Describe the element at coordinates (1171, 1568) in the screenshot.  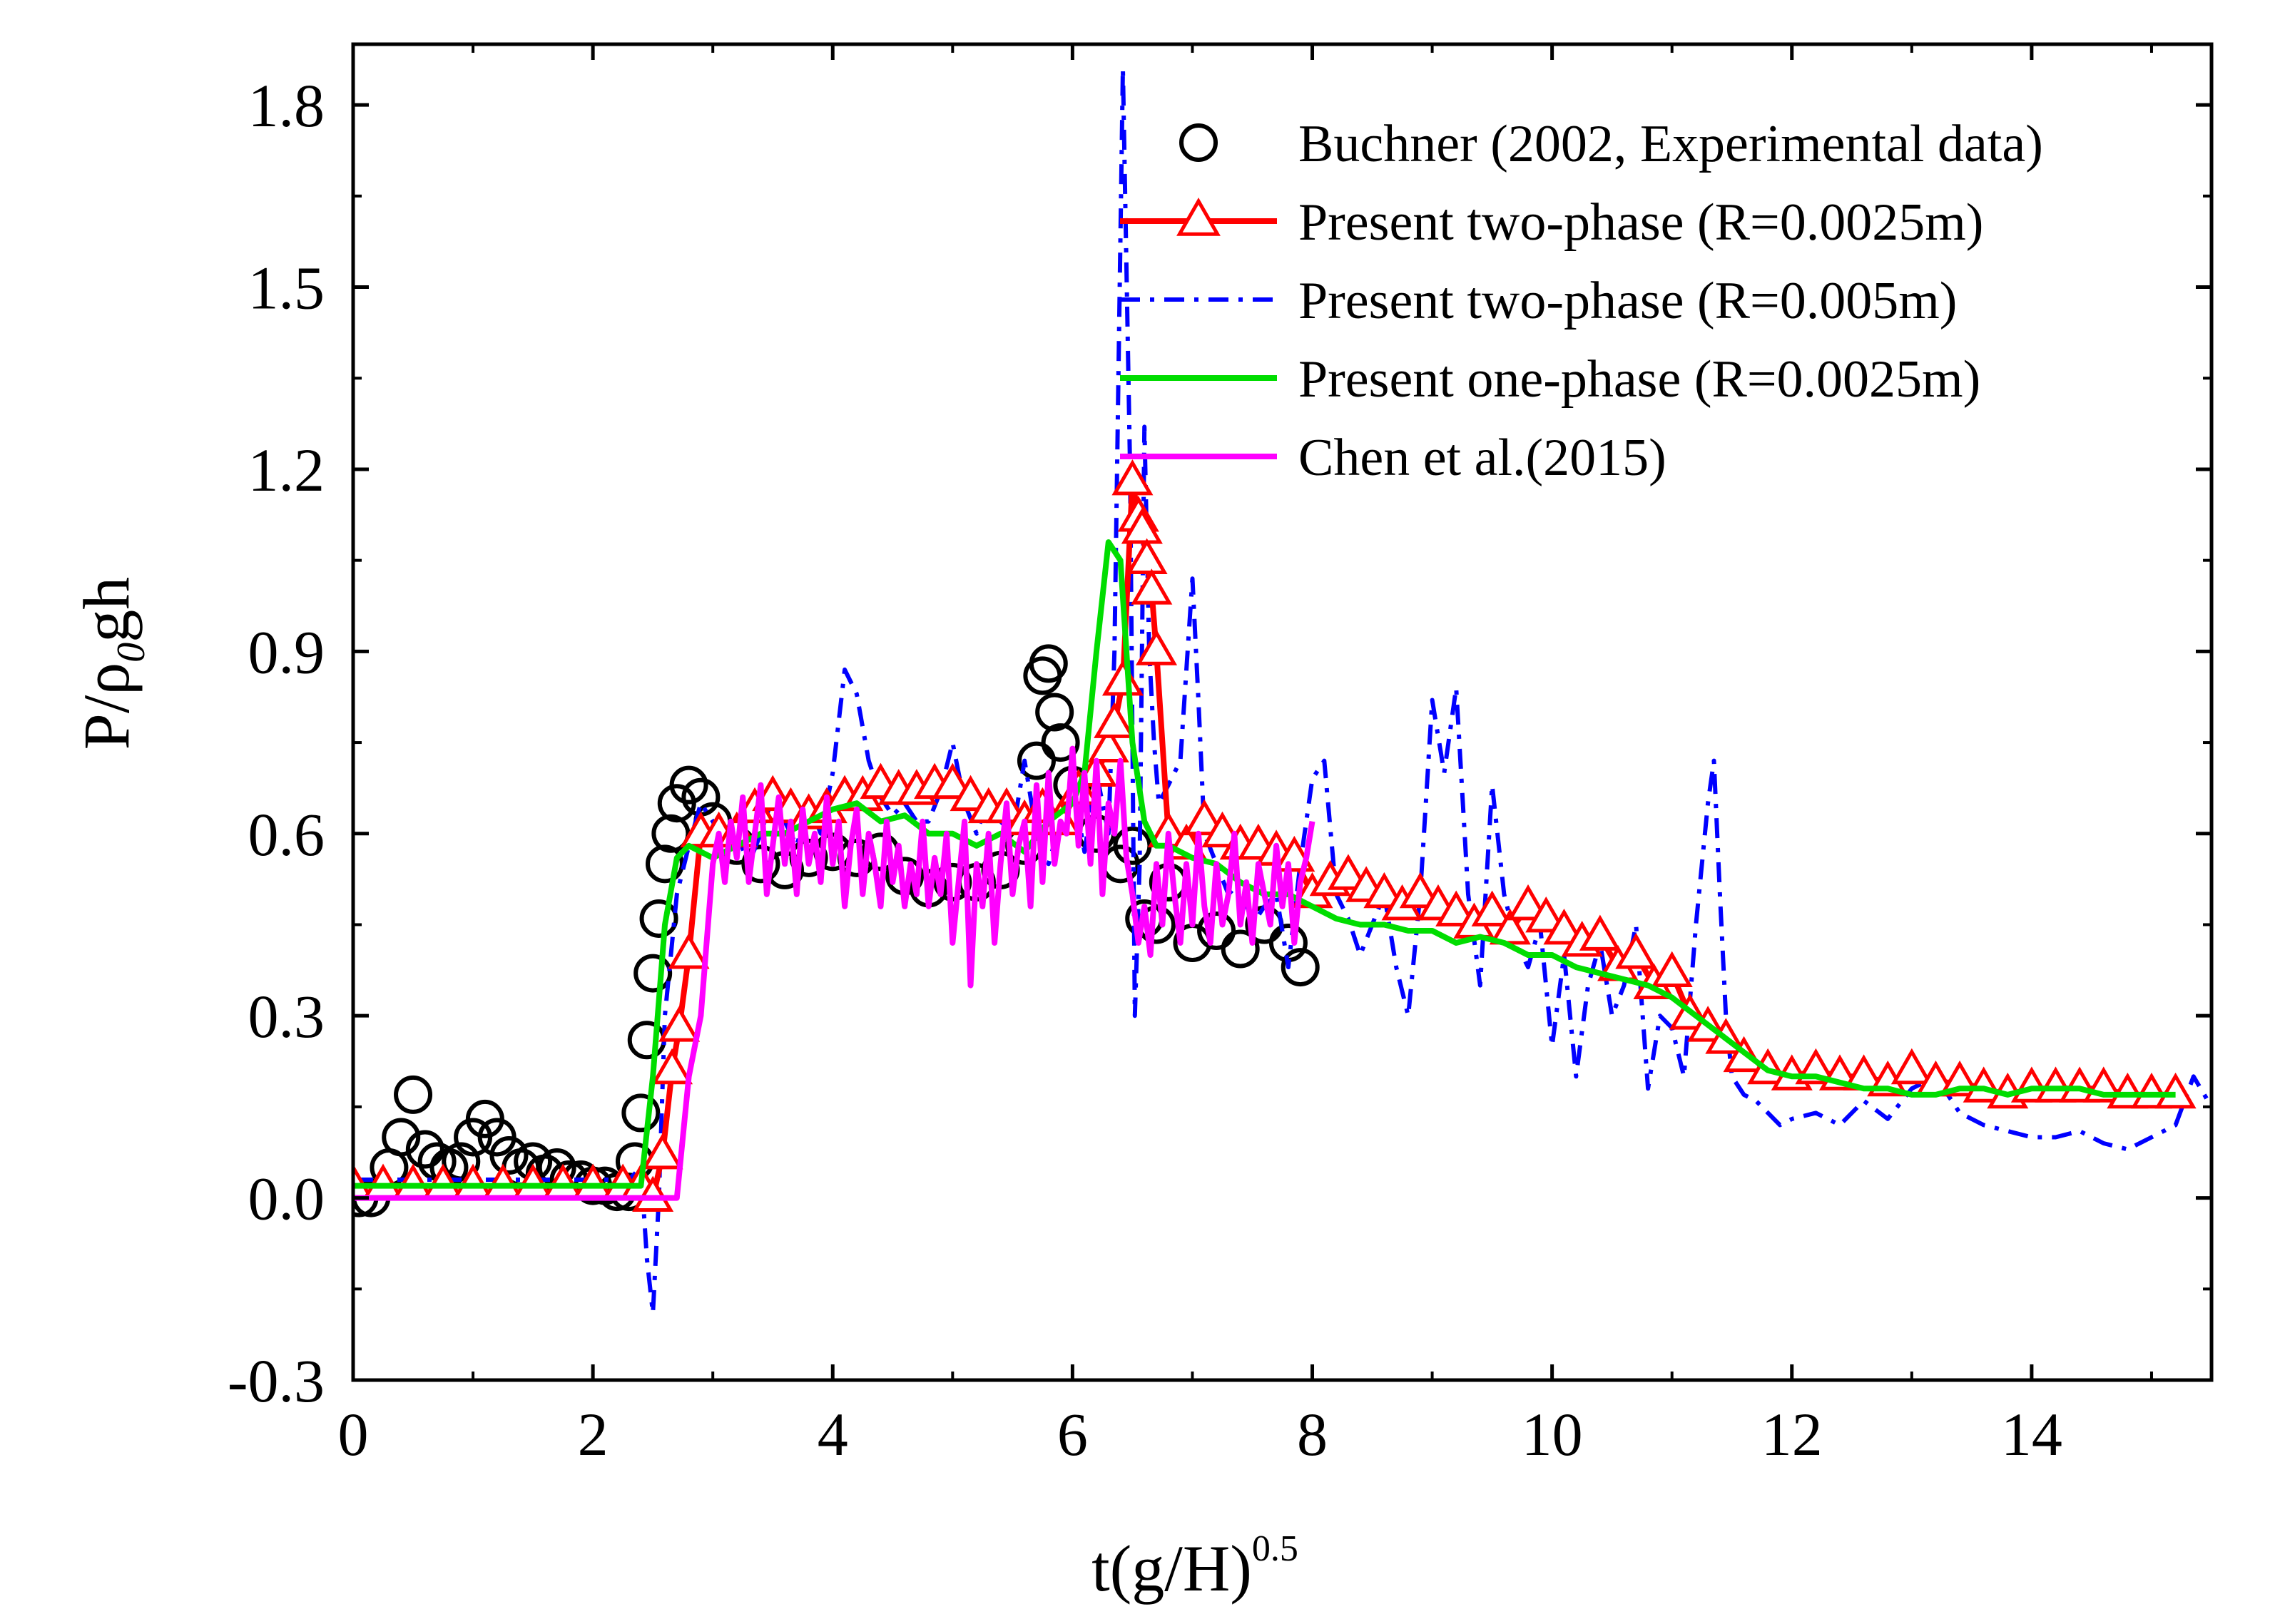
I see `x-axis-title-main: t(g/H)` at that location.